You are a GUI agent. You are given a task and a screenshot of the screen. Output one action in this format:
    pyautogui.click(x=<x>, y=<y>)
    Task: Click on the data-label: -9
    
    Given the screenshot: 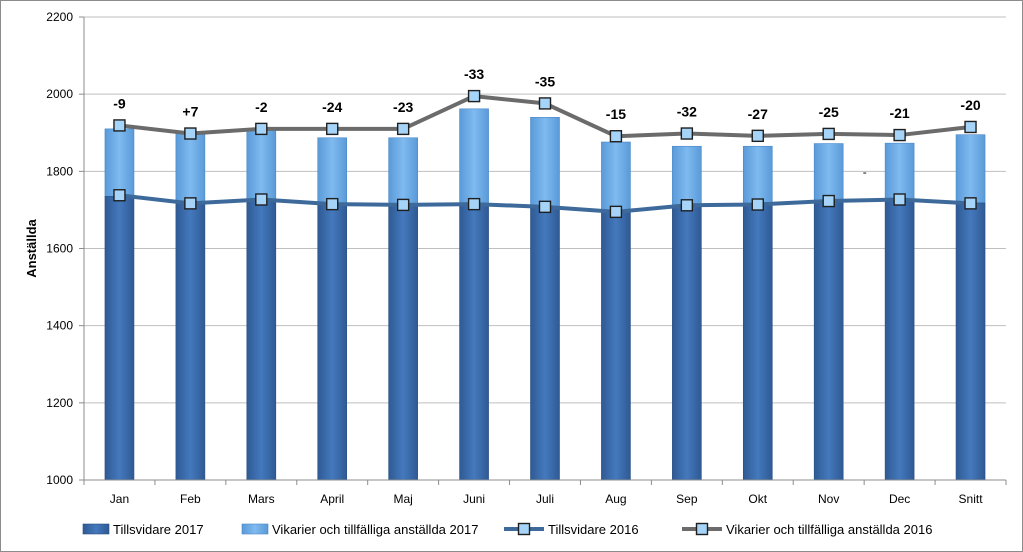 What is the action you would take?
    pyautogui.click(x=119, y=103)
    